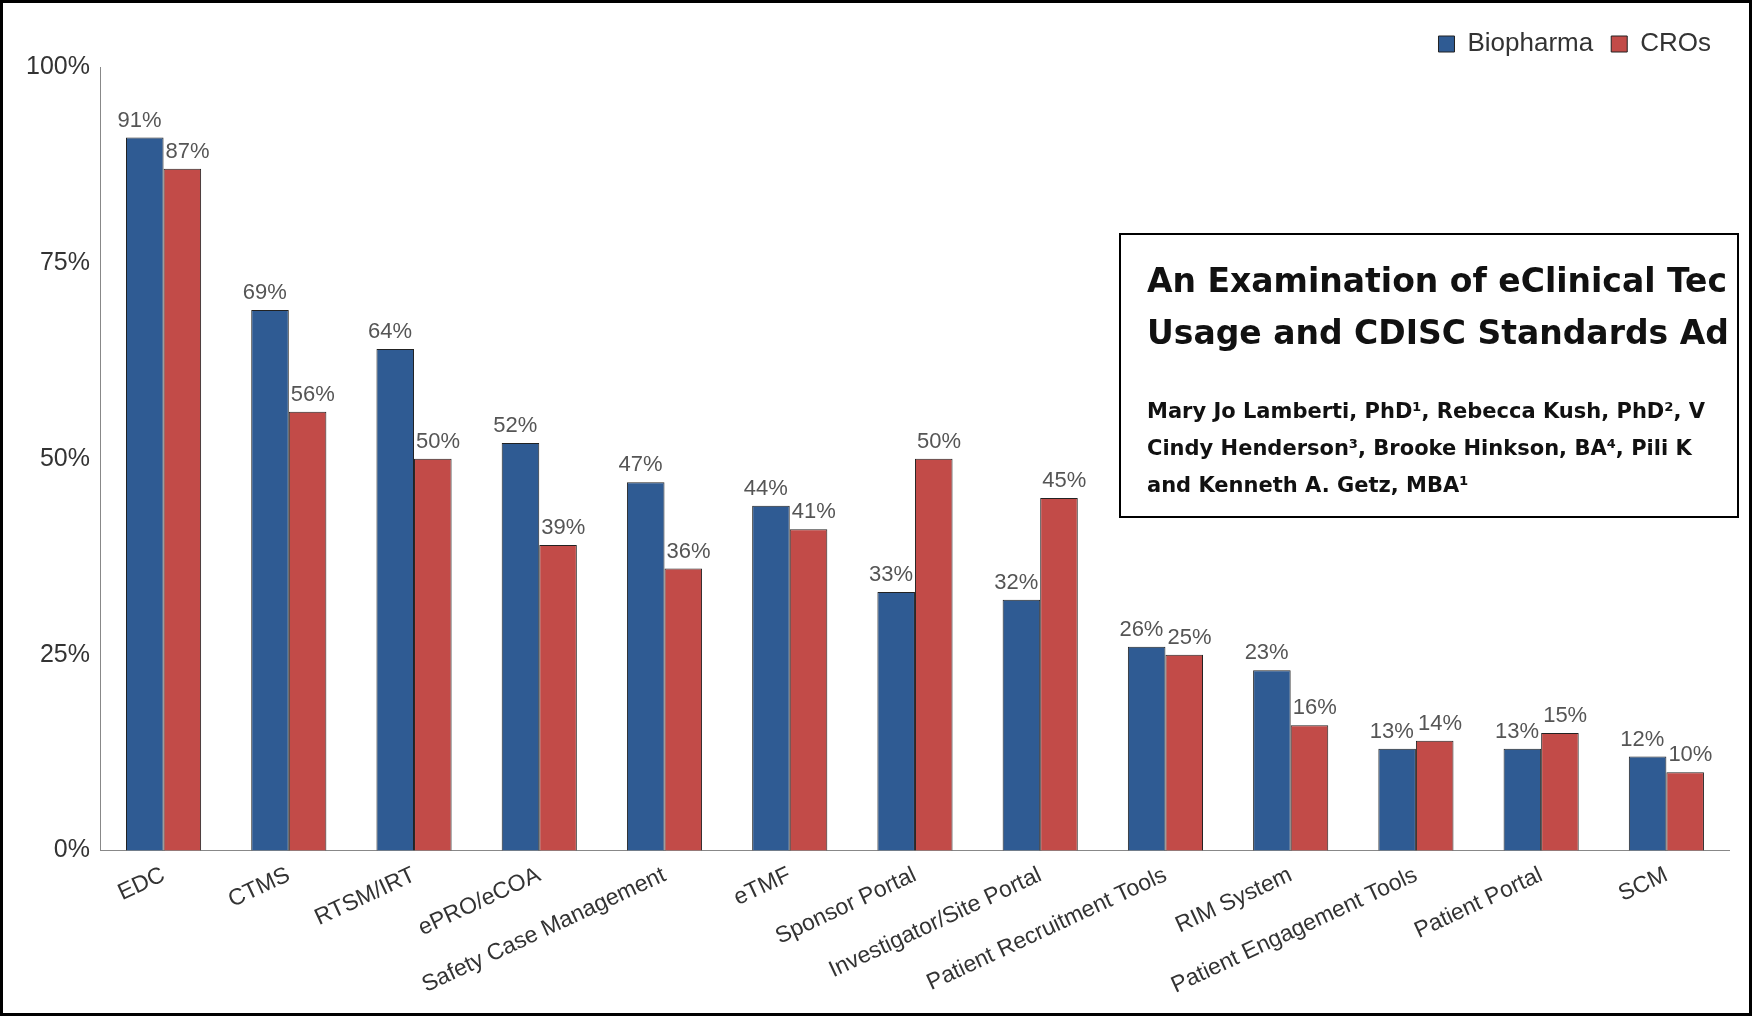 This screenshot has height=1016, width=1752. Describe the element at coordinates (264, 291) in the screenshot. I see `data-label: 69%` at that location.